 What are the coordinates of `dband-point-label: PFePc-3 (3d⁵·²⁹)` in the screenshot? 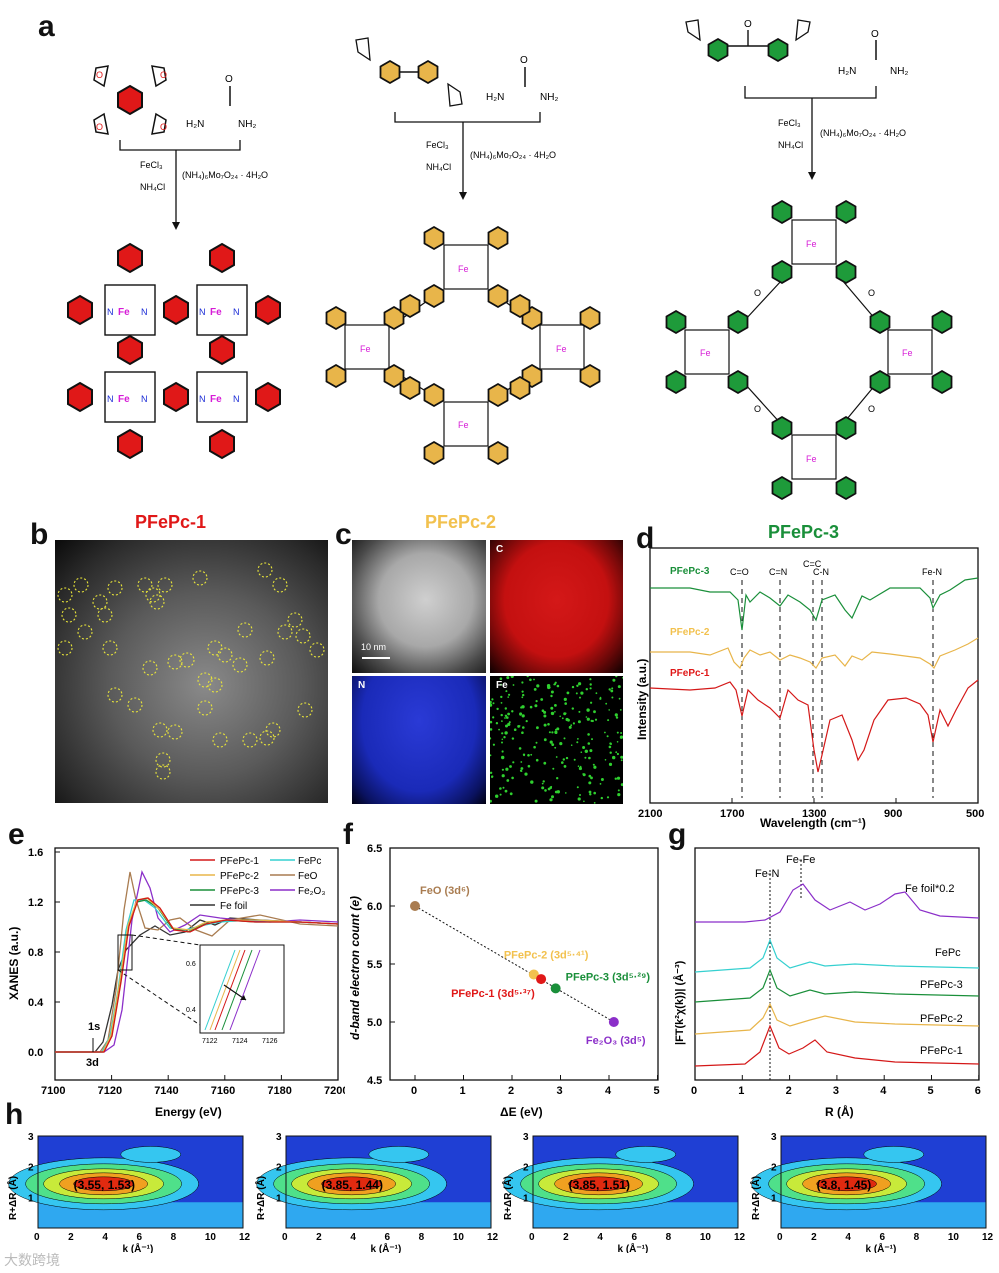 It's located at (608, 977).